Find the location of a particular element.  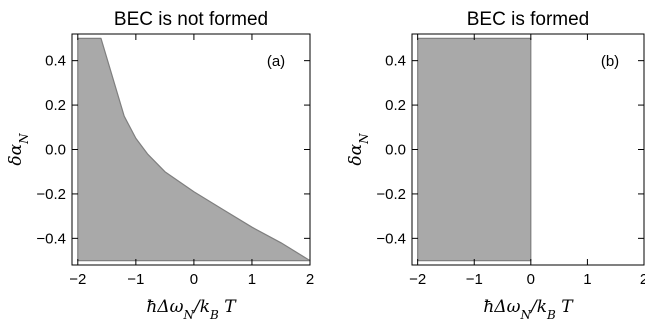

chart-title: BEC is not formed is located at coordinates (191, 19).